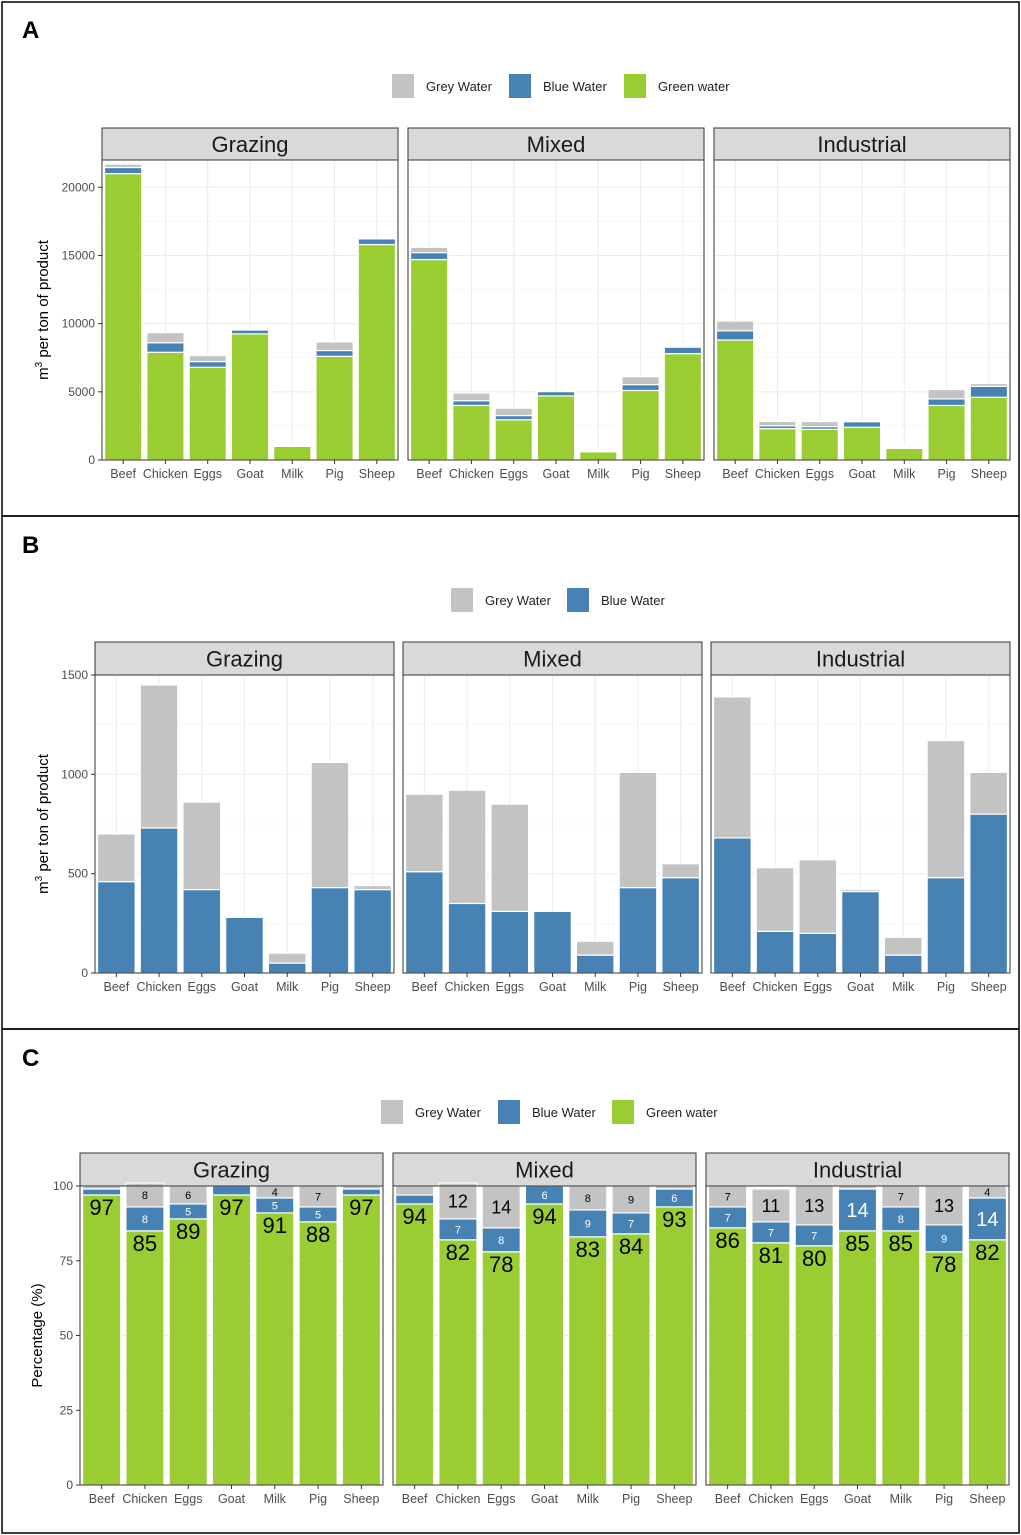  I want to click on y-axis-title: m3 per ton of product, so click(43, 823).